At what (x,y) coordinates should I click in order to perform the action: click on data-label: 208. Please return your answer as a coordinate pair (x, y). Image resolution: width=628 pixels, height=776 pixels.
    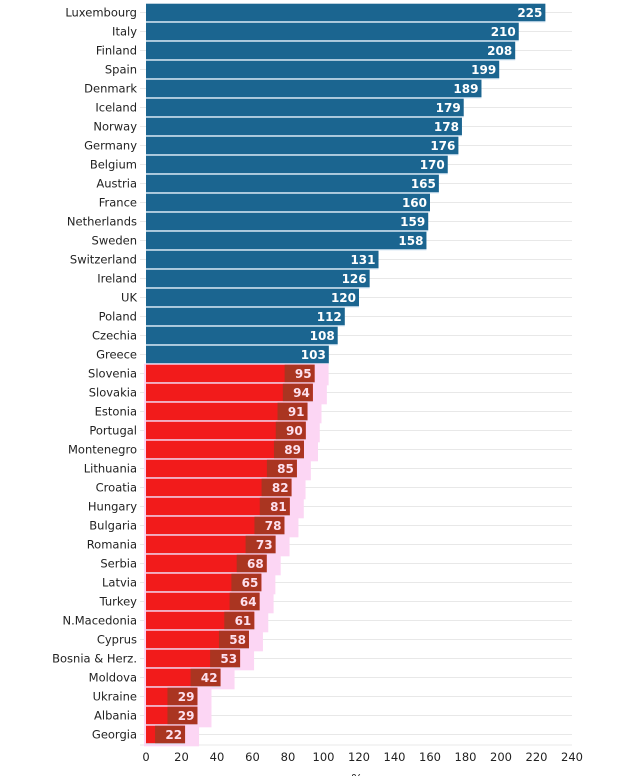
    Looking at the image, I should click on (499, 51).